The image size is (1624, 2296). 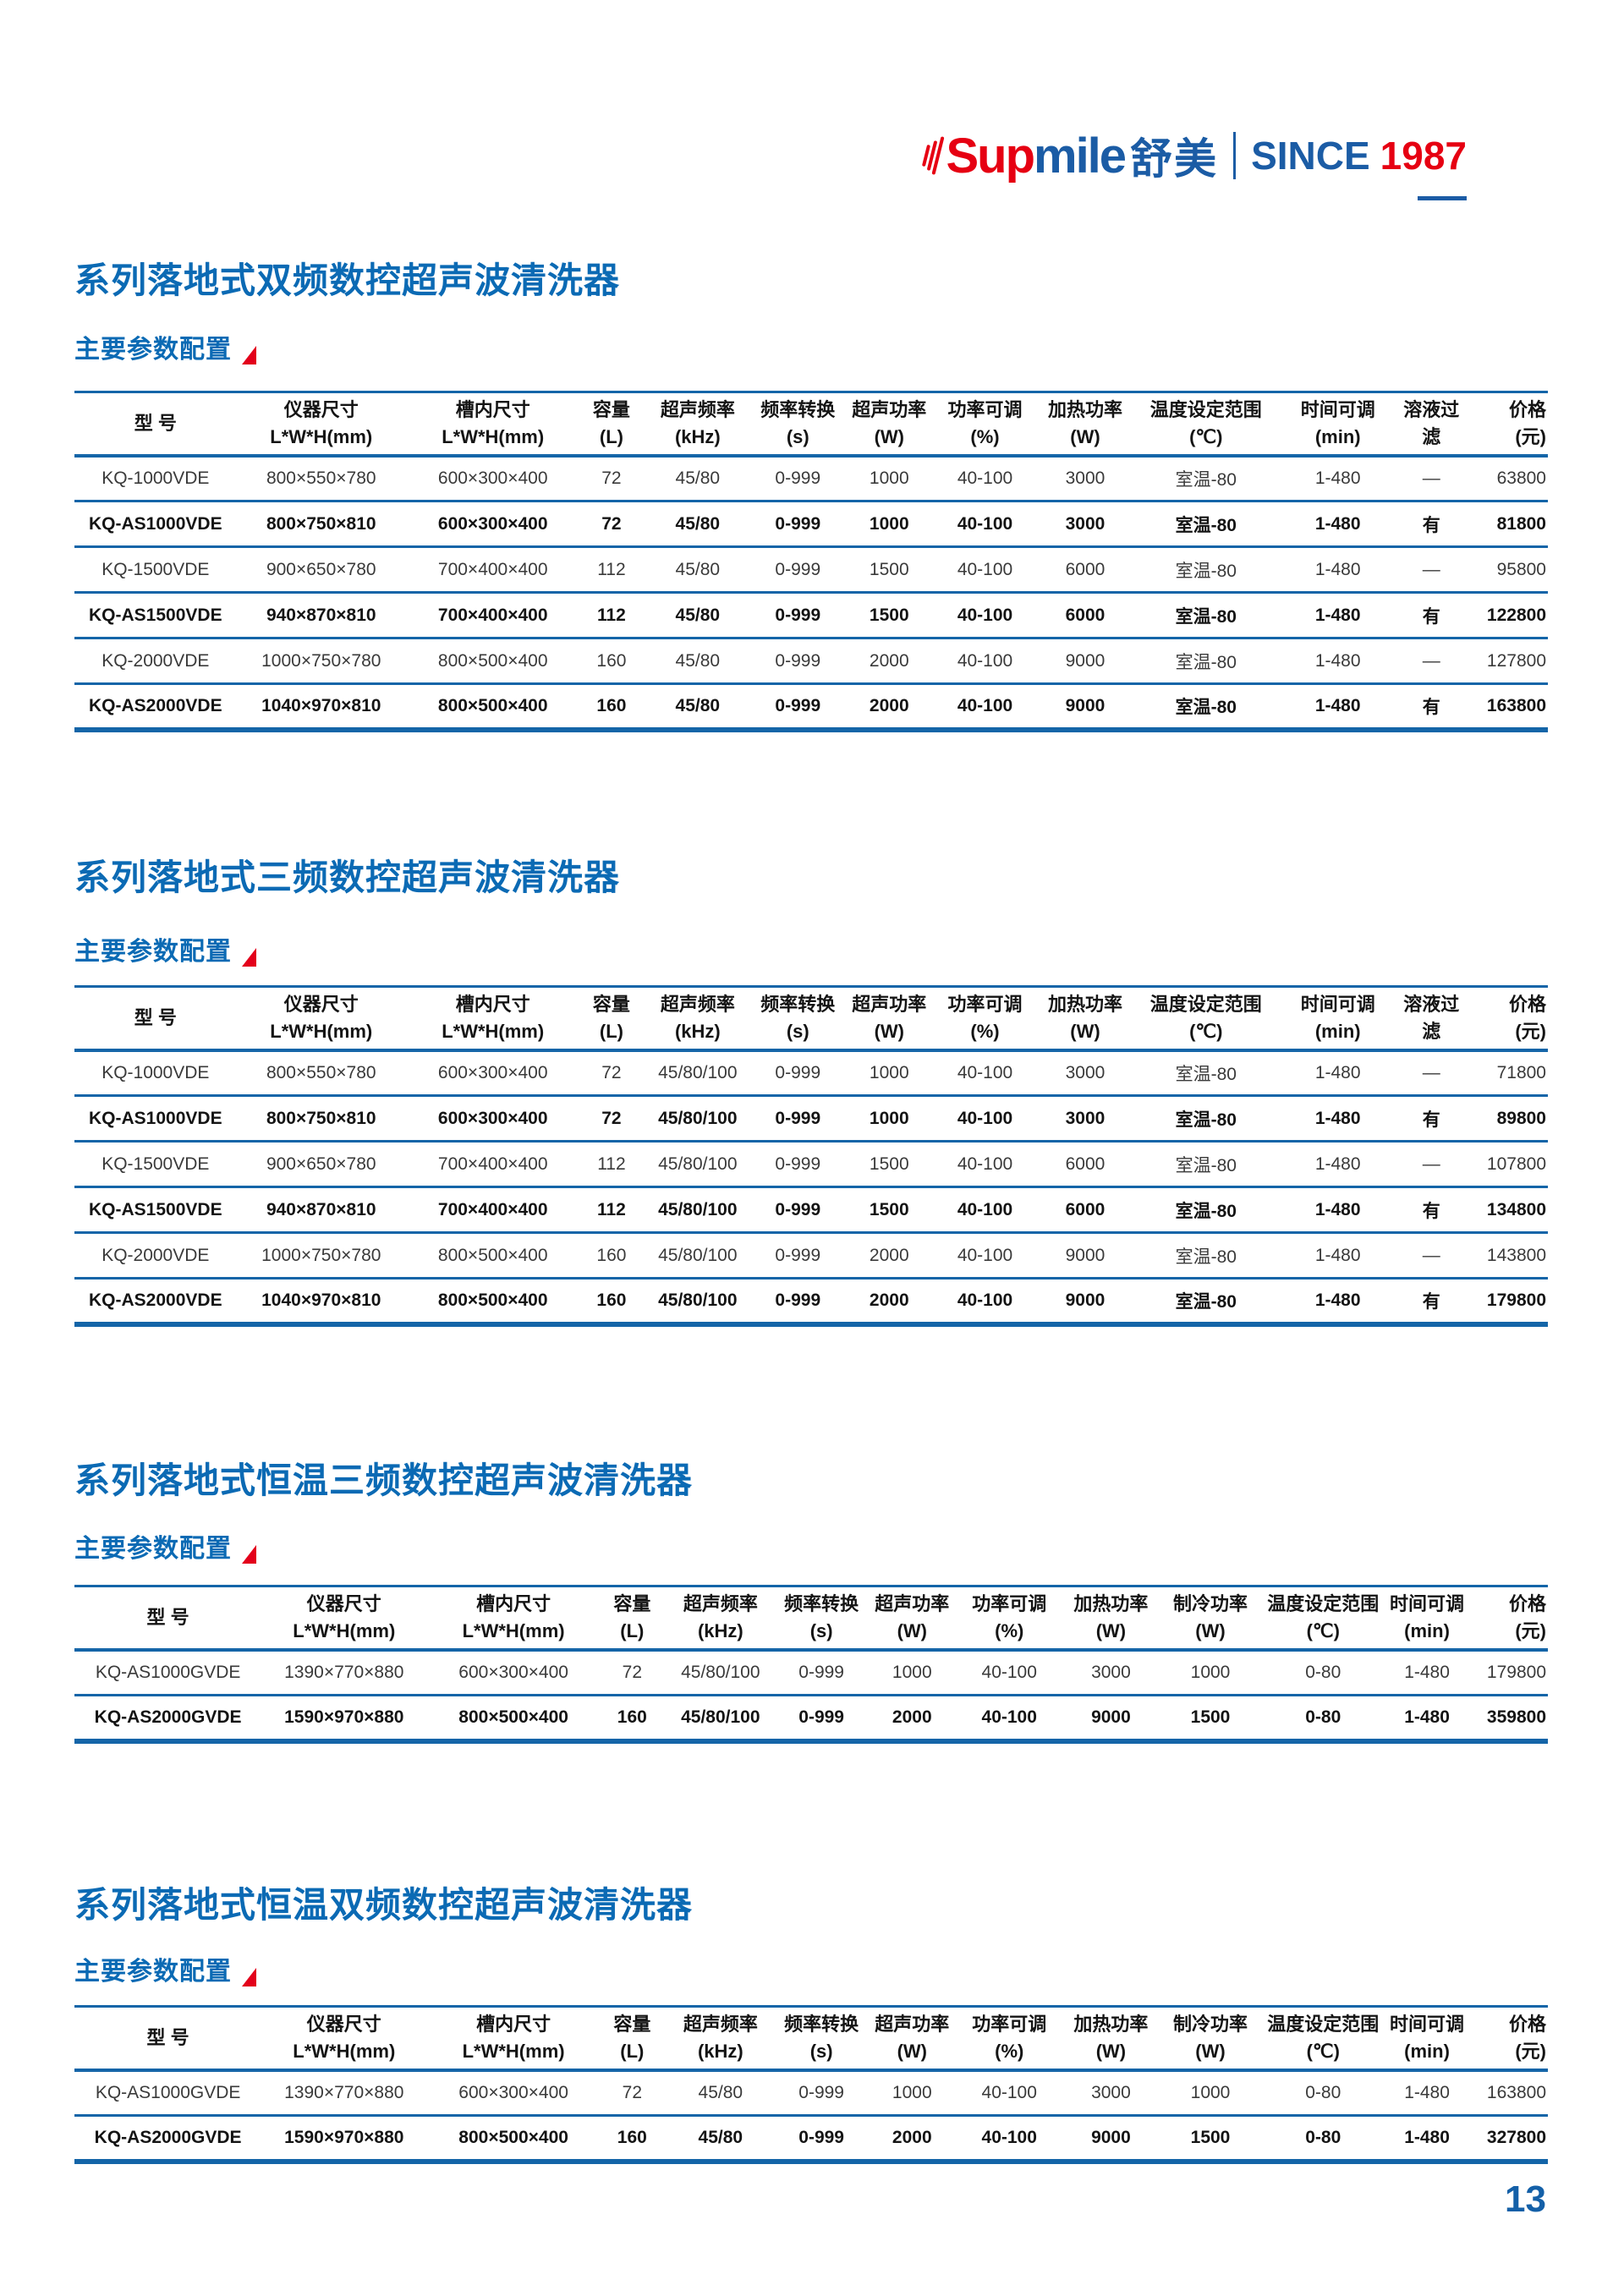 What do you see at coordinates (1081, 156) in the screenshot?
I see `brand-name-blue: mile` at bounding box center [1081, 156].